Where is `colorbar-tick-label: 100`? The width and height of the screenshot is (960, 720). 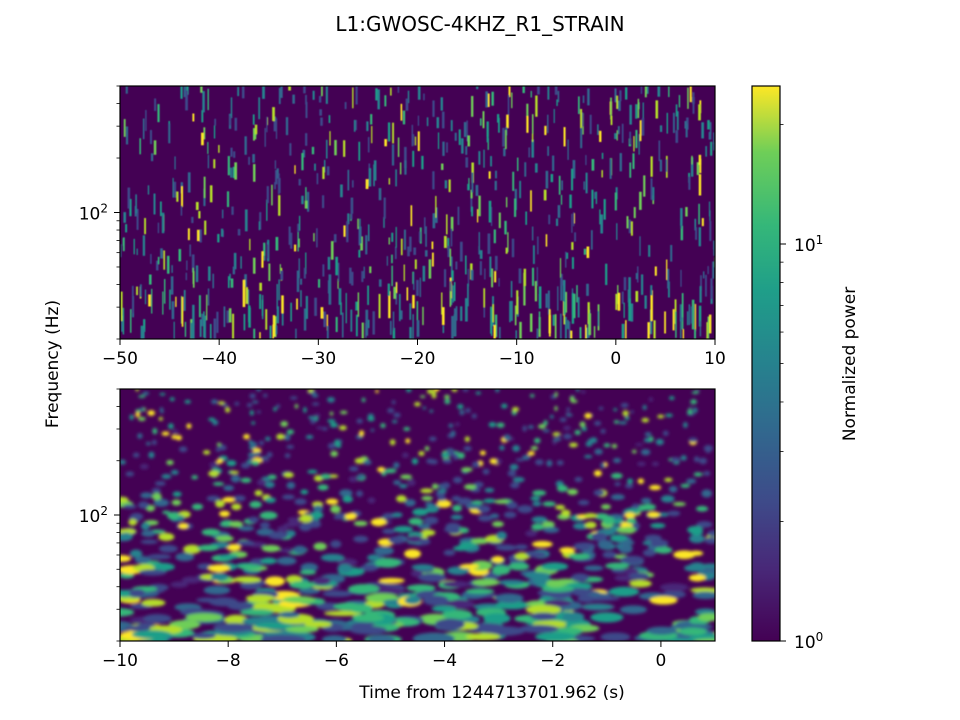 colorbar-tick-label: 100 is located at coordinates (808, 641).